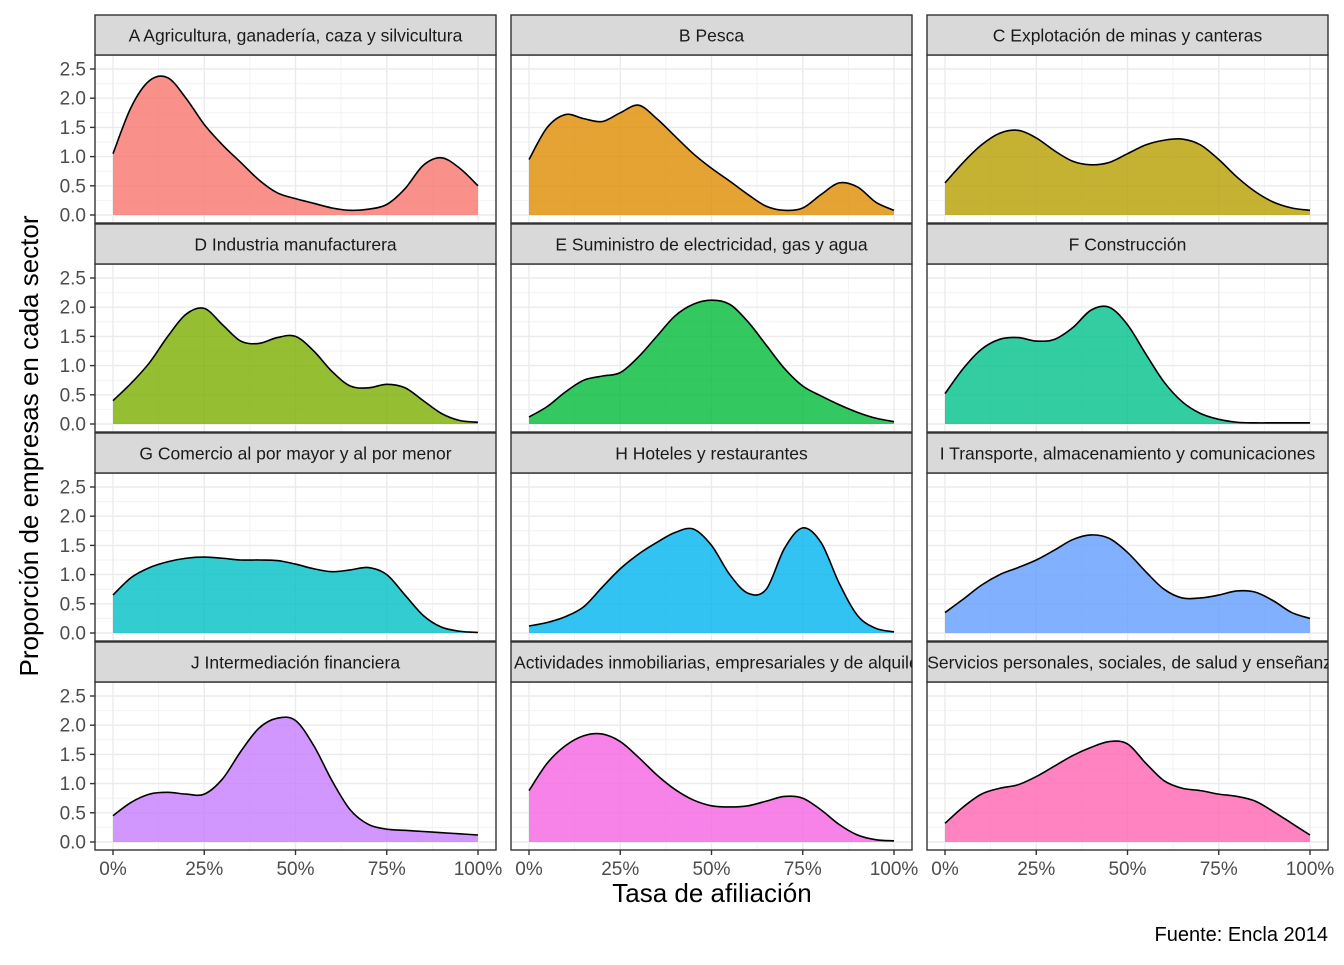 The height and width of the screenshot is (965, 1344). What do you see at coordinates (1127, 119) in the screenshot?
I see `facet-panel: C Explotación de minas y canteras` at bounding box center [1127, 119].